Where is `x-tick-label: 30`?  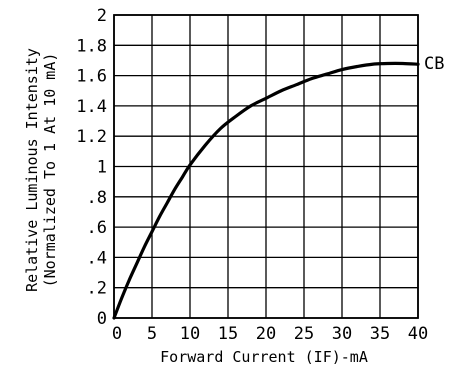
x-tick-label: 30 is located at coordinates (342, 334).